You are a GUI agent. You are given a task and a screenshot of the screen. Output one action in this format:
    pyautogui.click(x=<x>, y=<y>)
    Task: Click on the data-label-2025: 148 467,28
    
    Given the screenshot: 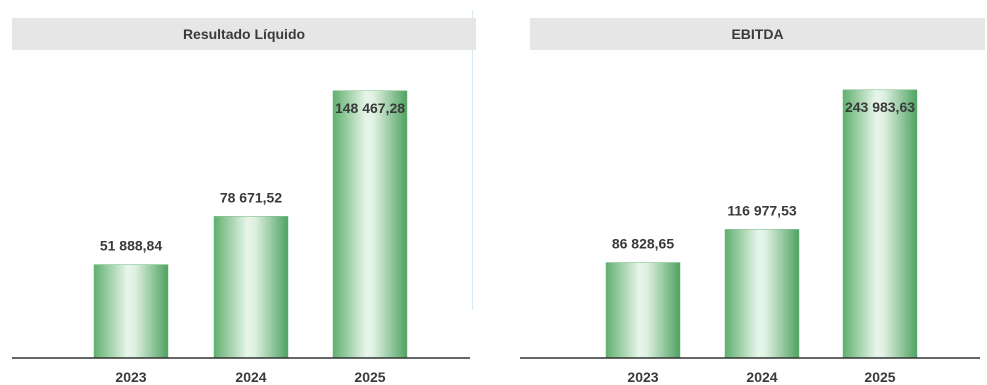 What is the action you would take?
    pyautogui.click(x=370, y=108)
    